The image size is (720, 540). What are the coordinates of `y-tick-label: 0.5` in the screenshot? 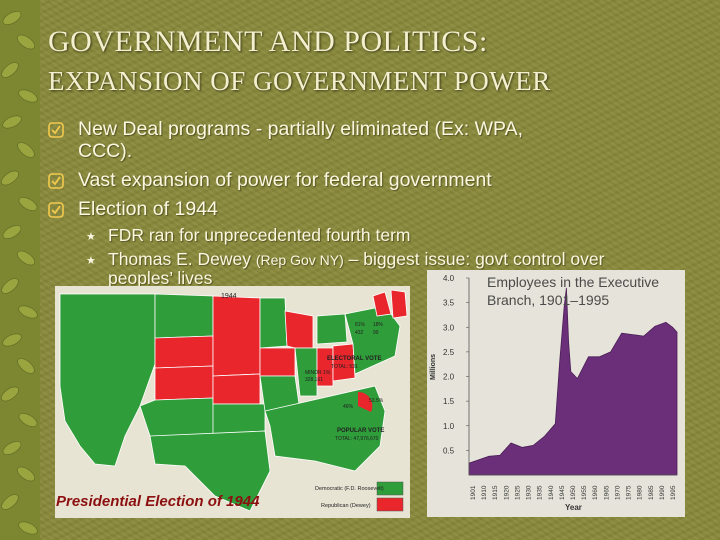 It's located at (449, 450).